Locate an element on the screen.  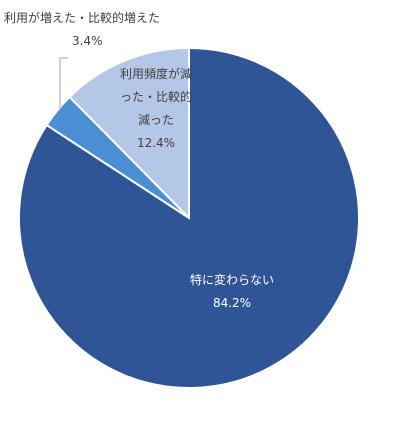
slice-label: 利用が増えた・比較的増えた 3.4% is located at coordinates (89, 30).